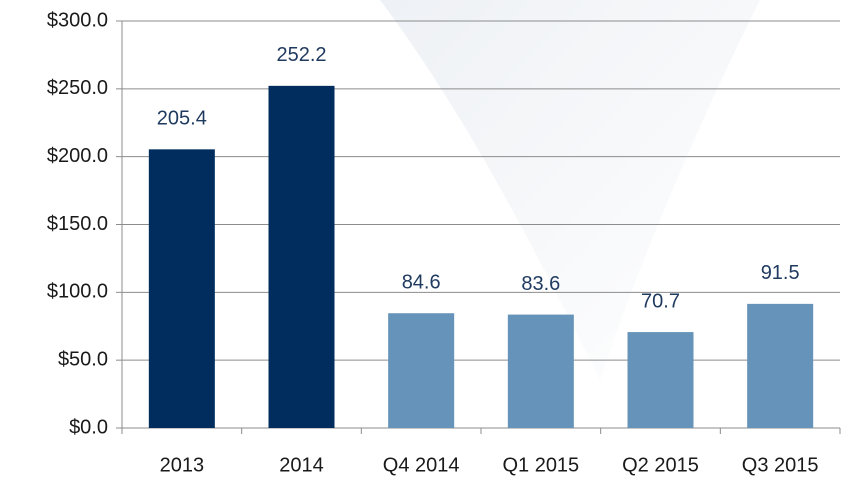 Image resolution: width=846 pixels, height=477 pixels. What do you see at coordinates (77, 156) in the screenshot?
I see `y-tick-label: $200.0` at bounding box center [77, 156].